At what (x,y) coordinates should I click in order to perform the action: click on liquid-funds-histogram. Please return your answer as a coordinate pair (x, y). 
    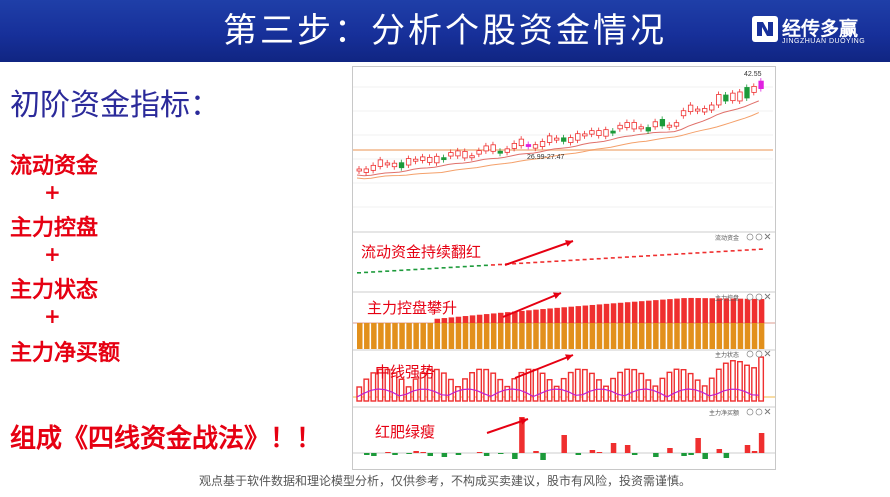
    Looking at the image, I should click on (560, 261).